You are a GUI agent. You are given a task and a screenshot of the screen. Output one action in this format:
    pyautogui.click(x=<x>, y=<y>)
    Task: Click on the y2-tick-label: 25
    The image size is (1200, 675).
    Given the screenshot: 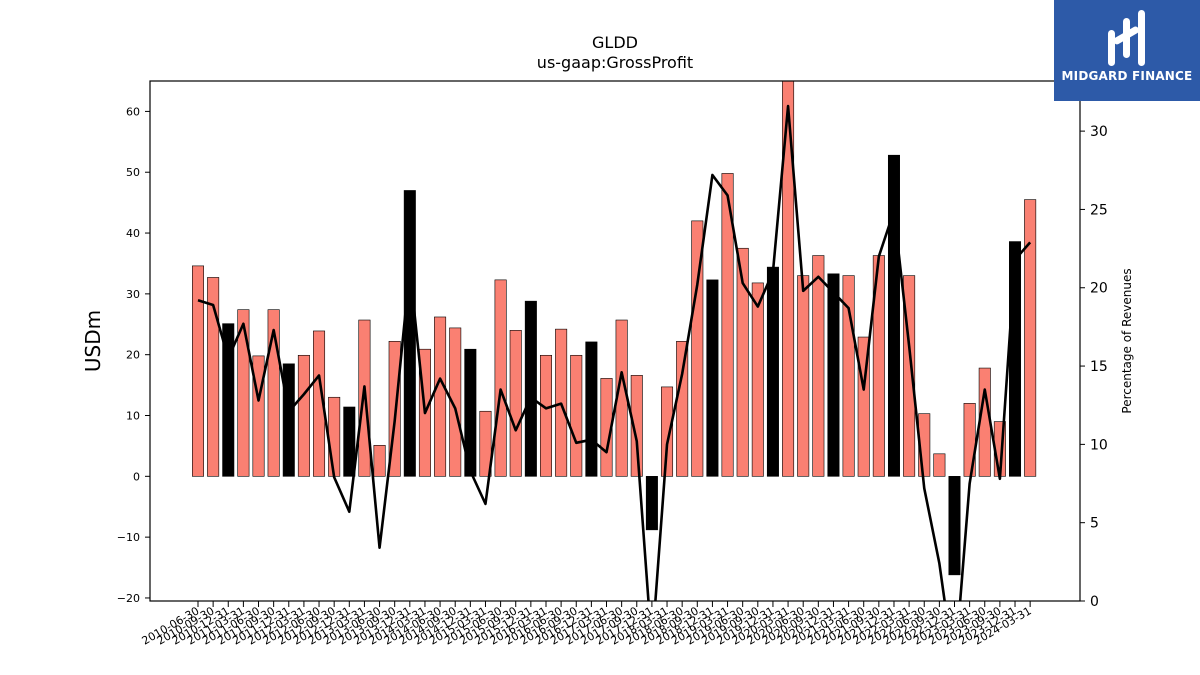 What is the action you would take?
    pyautogui.click(x=1099, y=210)
    